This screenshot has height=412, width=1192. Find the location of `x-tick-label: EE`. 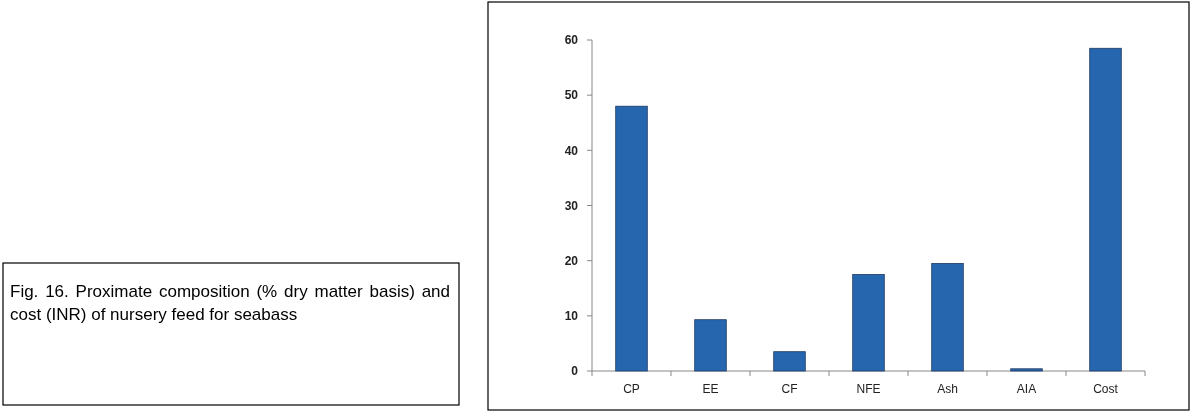

x-tick-label: EE is located at coordinates (710, 389).